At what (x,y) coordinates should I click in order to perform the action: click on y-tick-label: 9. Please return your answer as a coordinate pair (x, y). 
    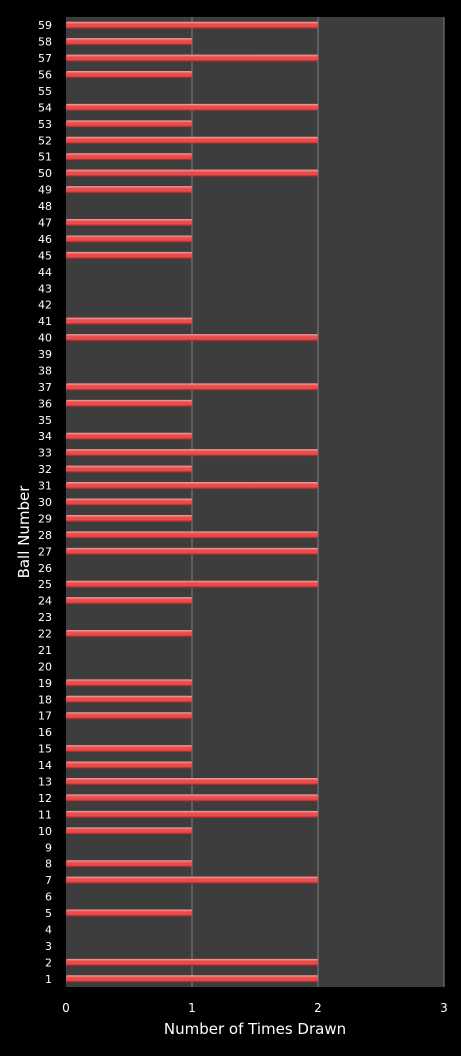
    Looking at the image, I should click on (48, 847).